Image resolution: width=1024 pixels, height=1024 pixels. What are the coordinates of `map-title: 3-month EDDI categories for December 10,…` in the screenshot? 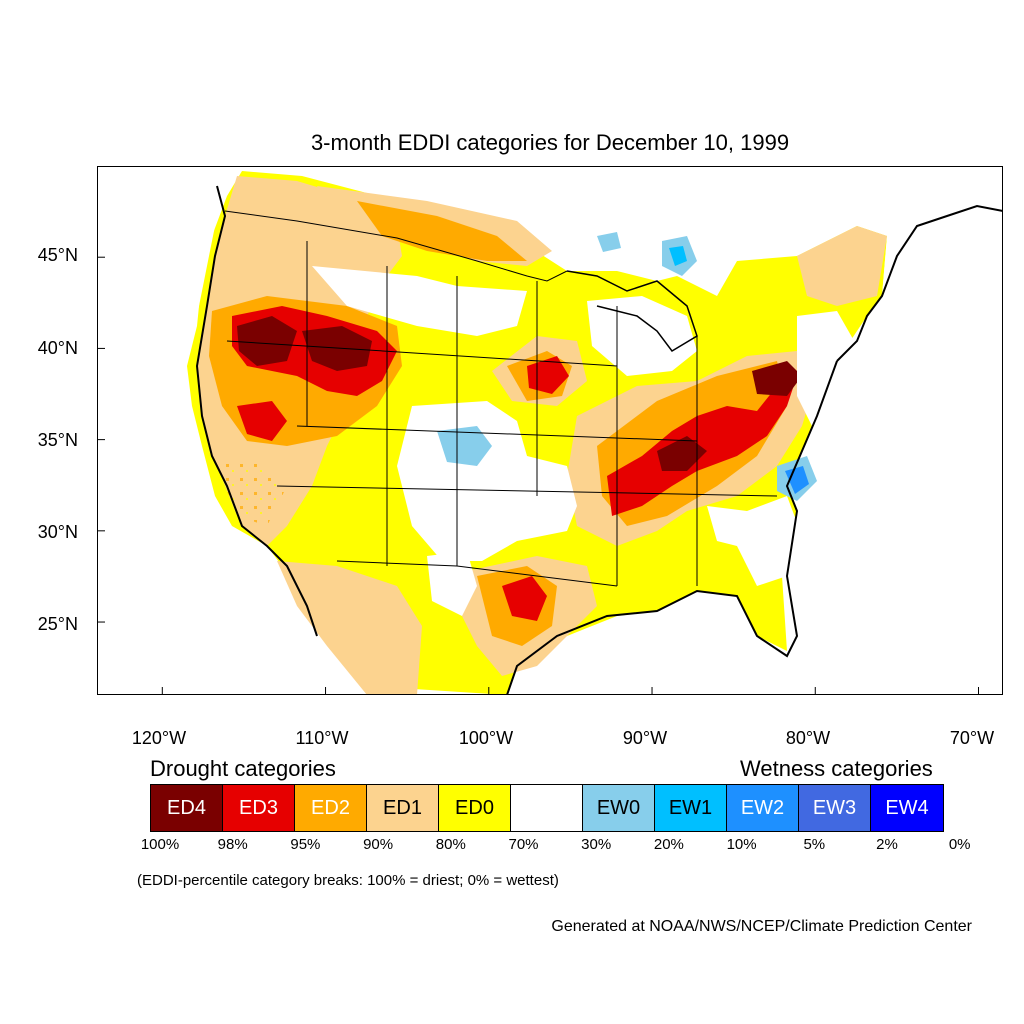 It's located at (550, 142).